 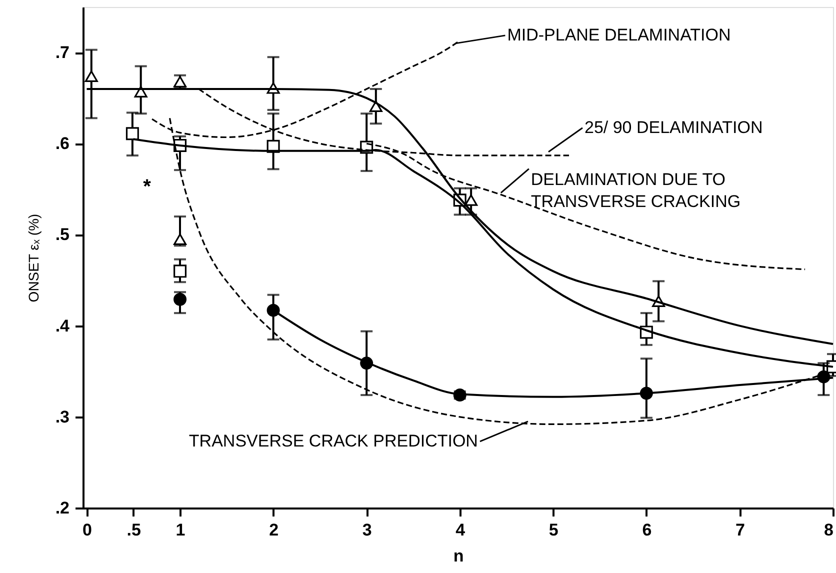 What do you see at coordinates (87, 530) in the screenshot?
I see `x-tick-label: 0` at bounding box center [87, 530].